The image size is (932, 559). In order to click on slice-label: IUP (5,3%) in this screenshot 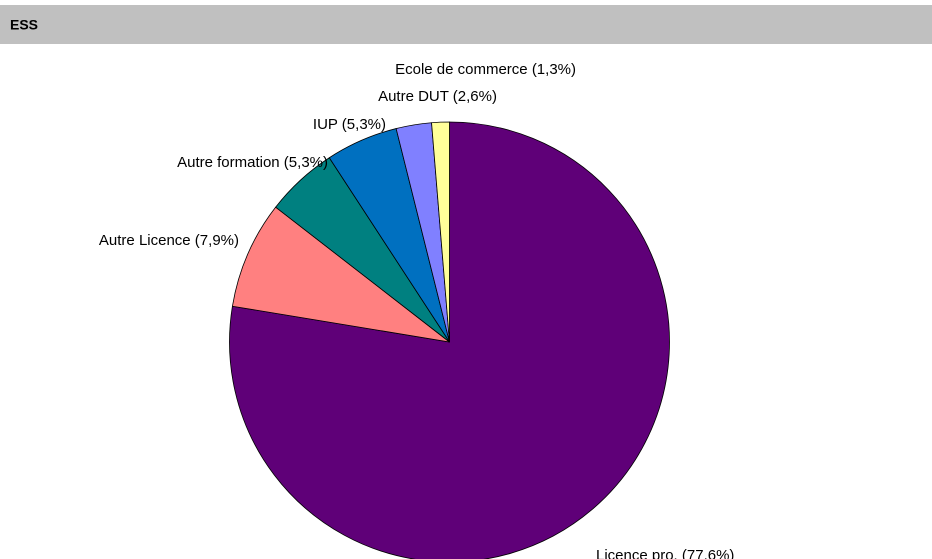, I will do `click(349, 124)`.